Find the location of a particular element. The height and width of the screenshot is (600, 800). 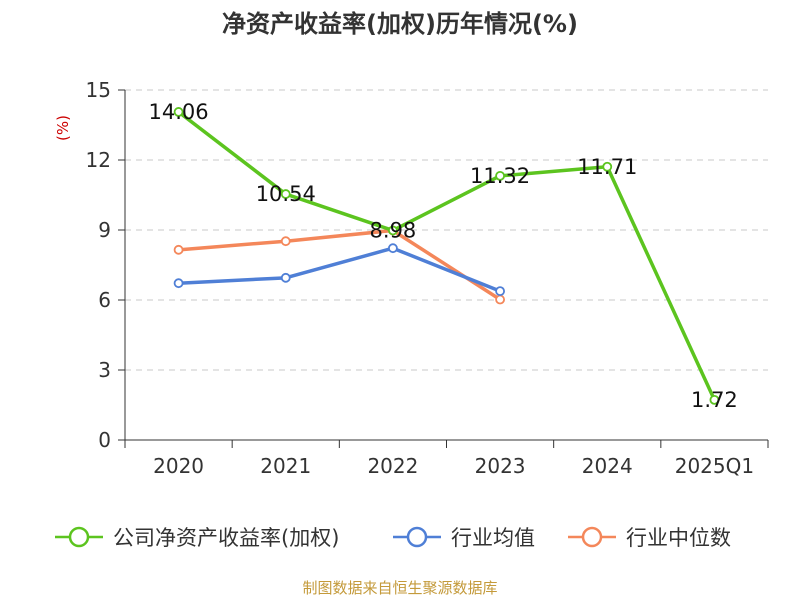

legend-item-0: 公司净资产收益率(加权) is located at coordinates (197, 538).